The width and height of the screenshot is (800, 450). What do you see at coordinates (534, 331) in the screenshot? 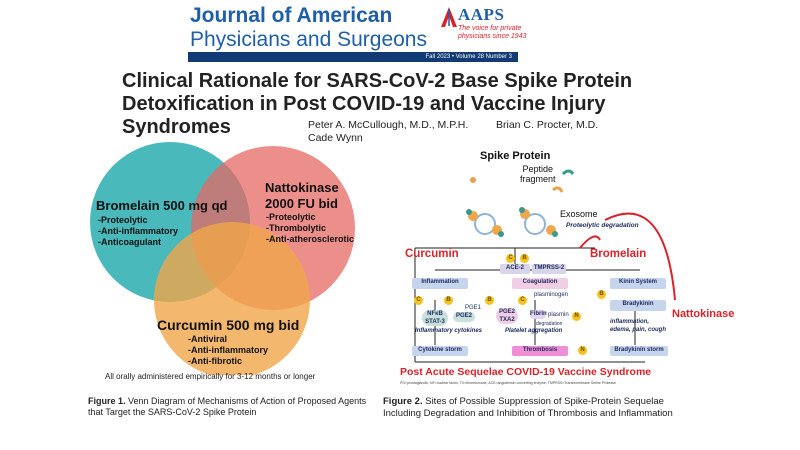
I see `platelet-aggregation-label: Platelet aggregation` at bounding box center [534, 331].